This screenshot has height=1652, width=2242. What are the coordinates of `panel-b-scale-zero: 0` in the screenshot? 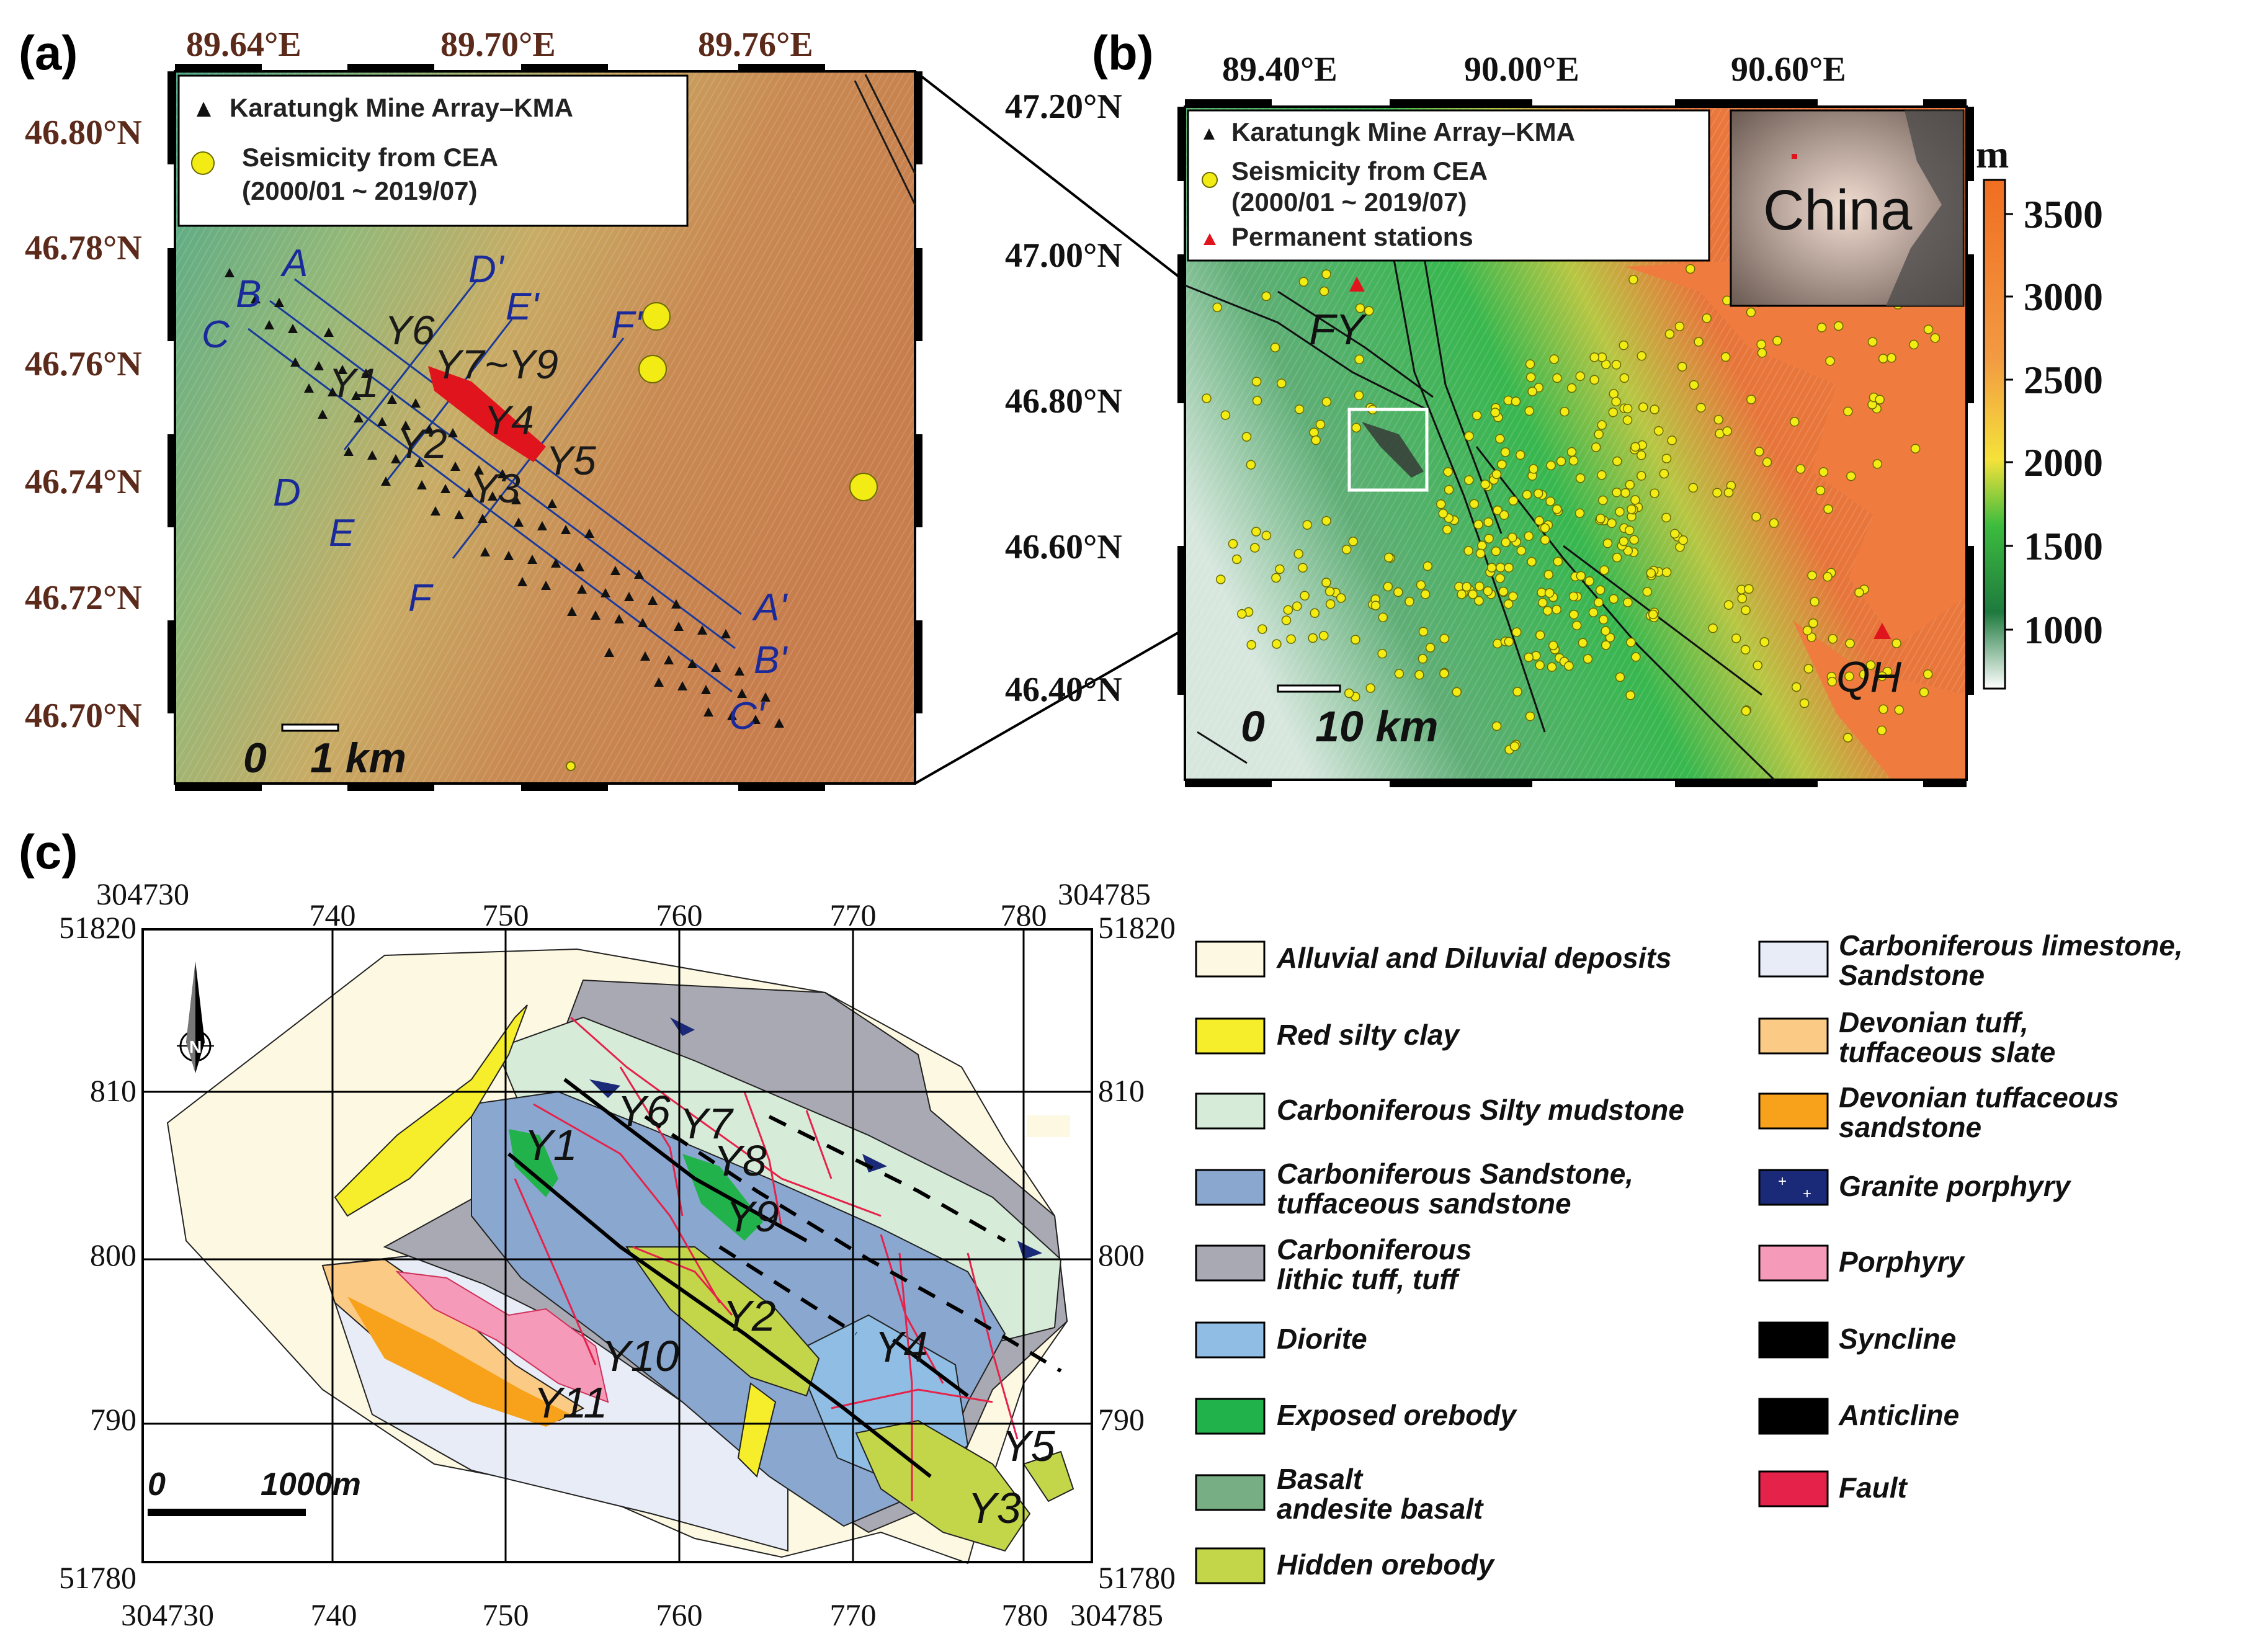 It's located at (1253, 726).